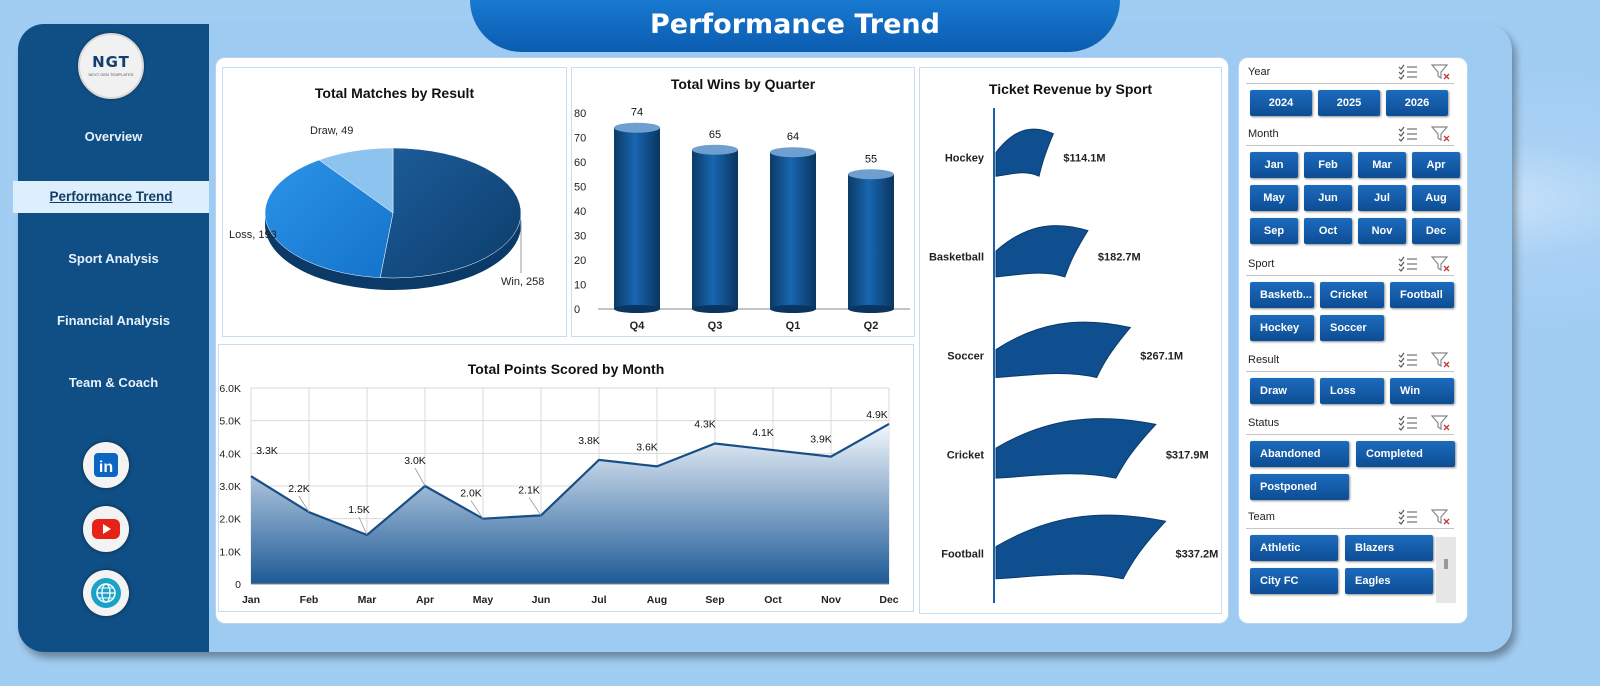 The height and width of the screenshot is (686, 1600). I want to click on nav-team-coach: Team & Coach, so click(113, 382).